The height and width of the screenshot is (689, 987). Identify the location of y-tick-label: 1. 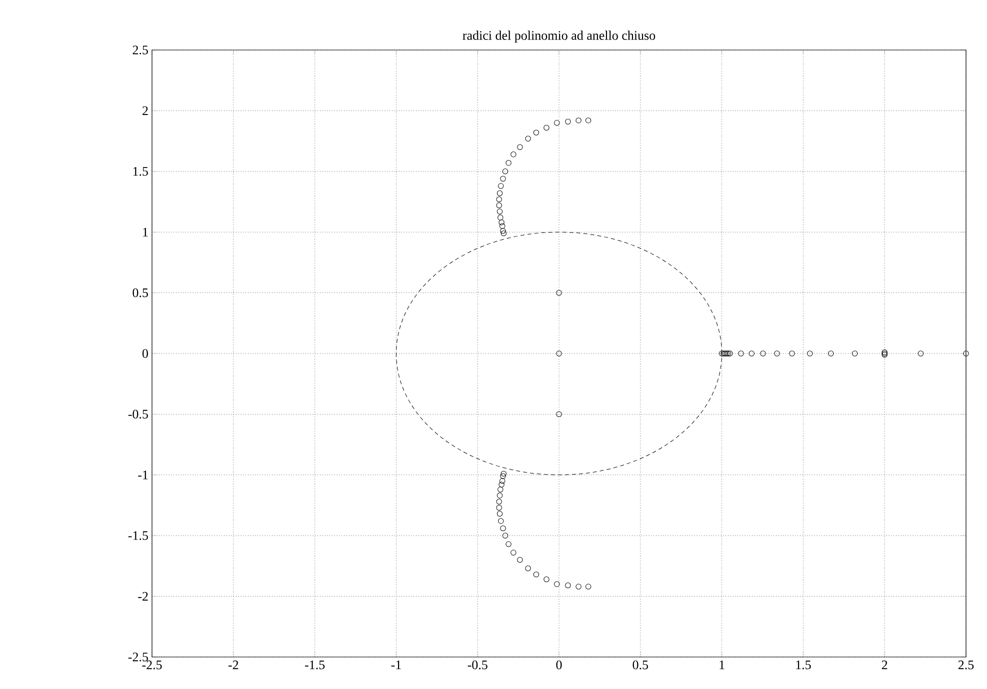
(145, 232).